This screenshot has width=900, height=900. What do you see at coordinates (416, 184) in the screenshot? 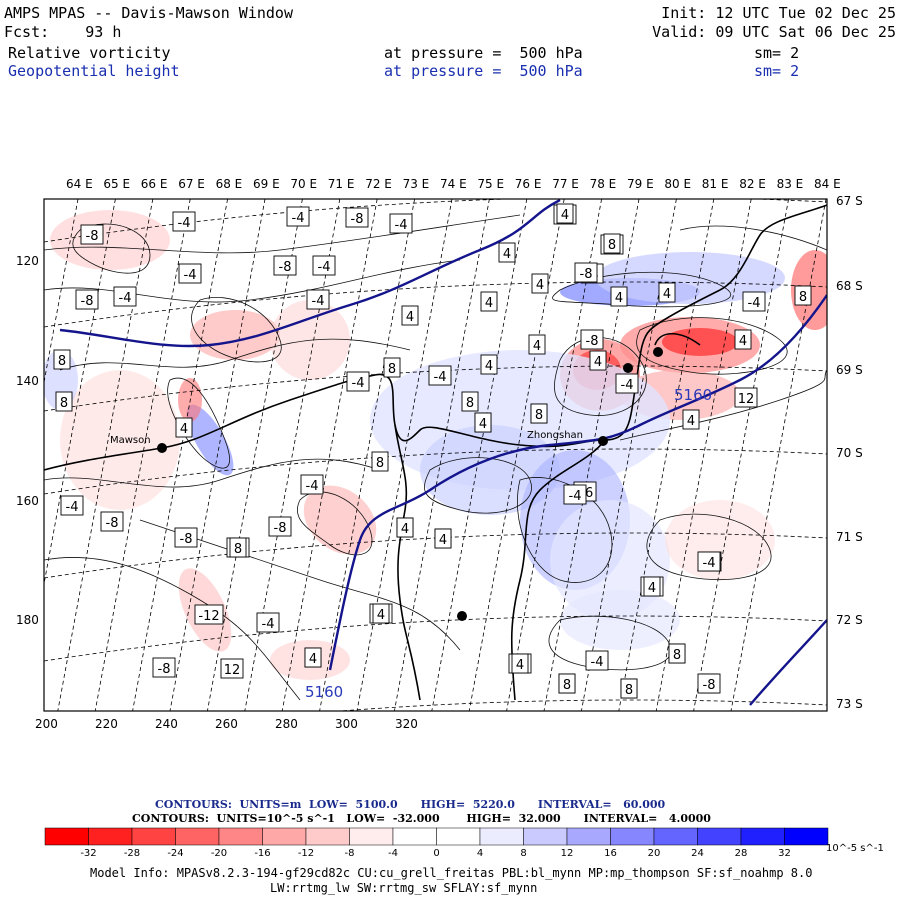
I see `longitude-label: 73 E` at bounding box center [416, 184].